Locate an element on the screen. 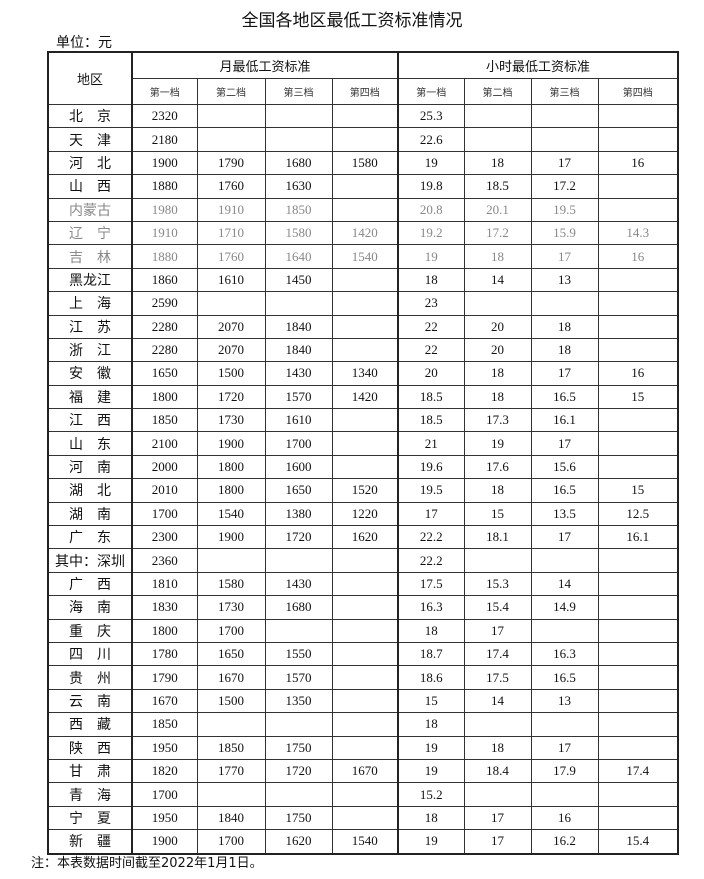 The width and height of the screenshot is (704, 879). monthly-tier-header: 第四档 is located at coordinates (365, 91).